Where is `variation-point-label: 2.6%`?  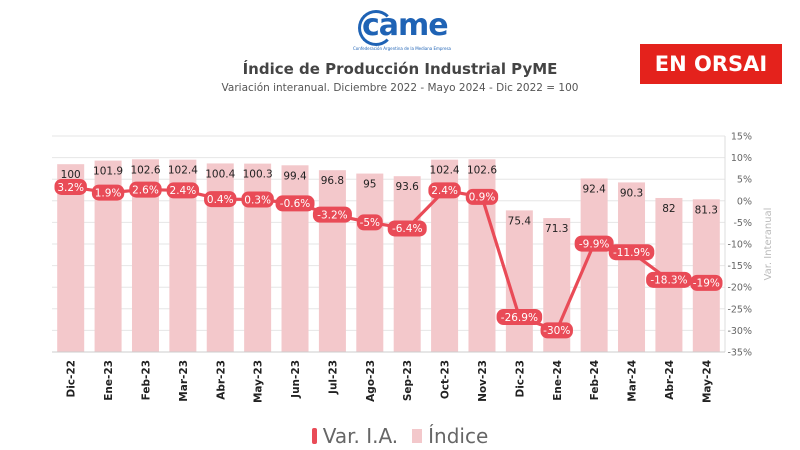
variation-point-label: 2.6% is located at coordinates (145, 190).